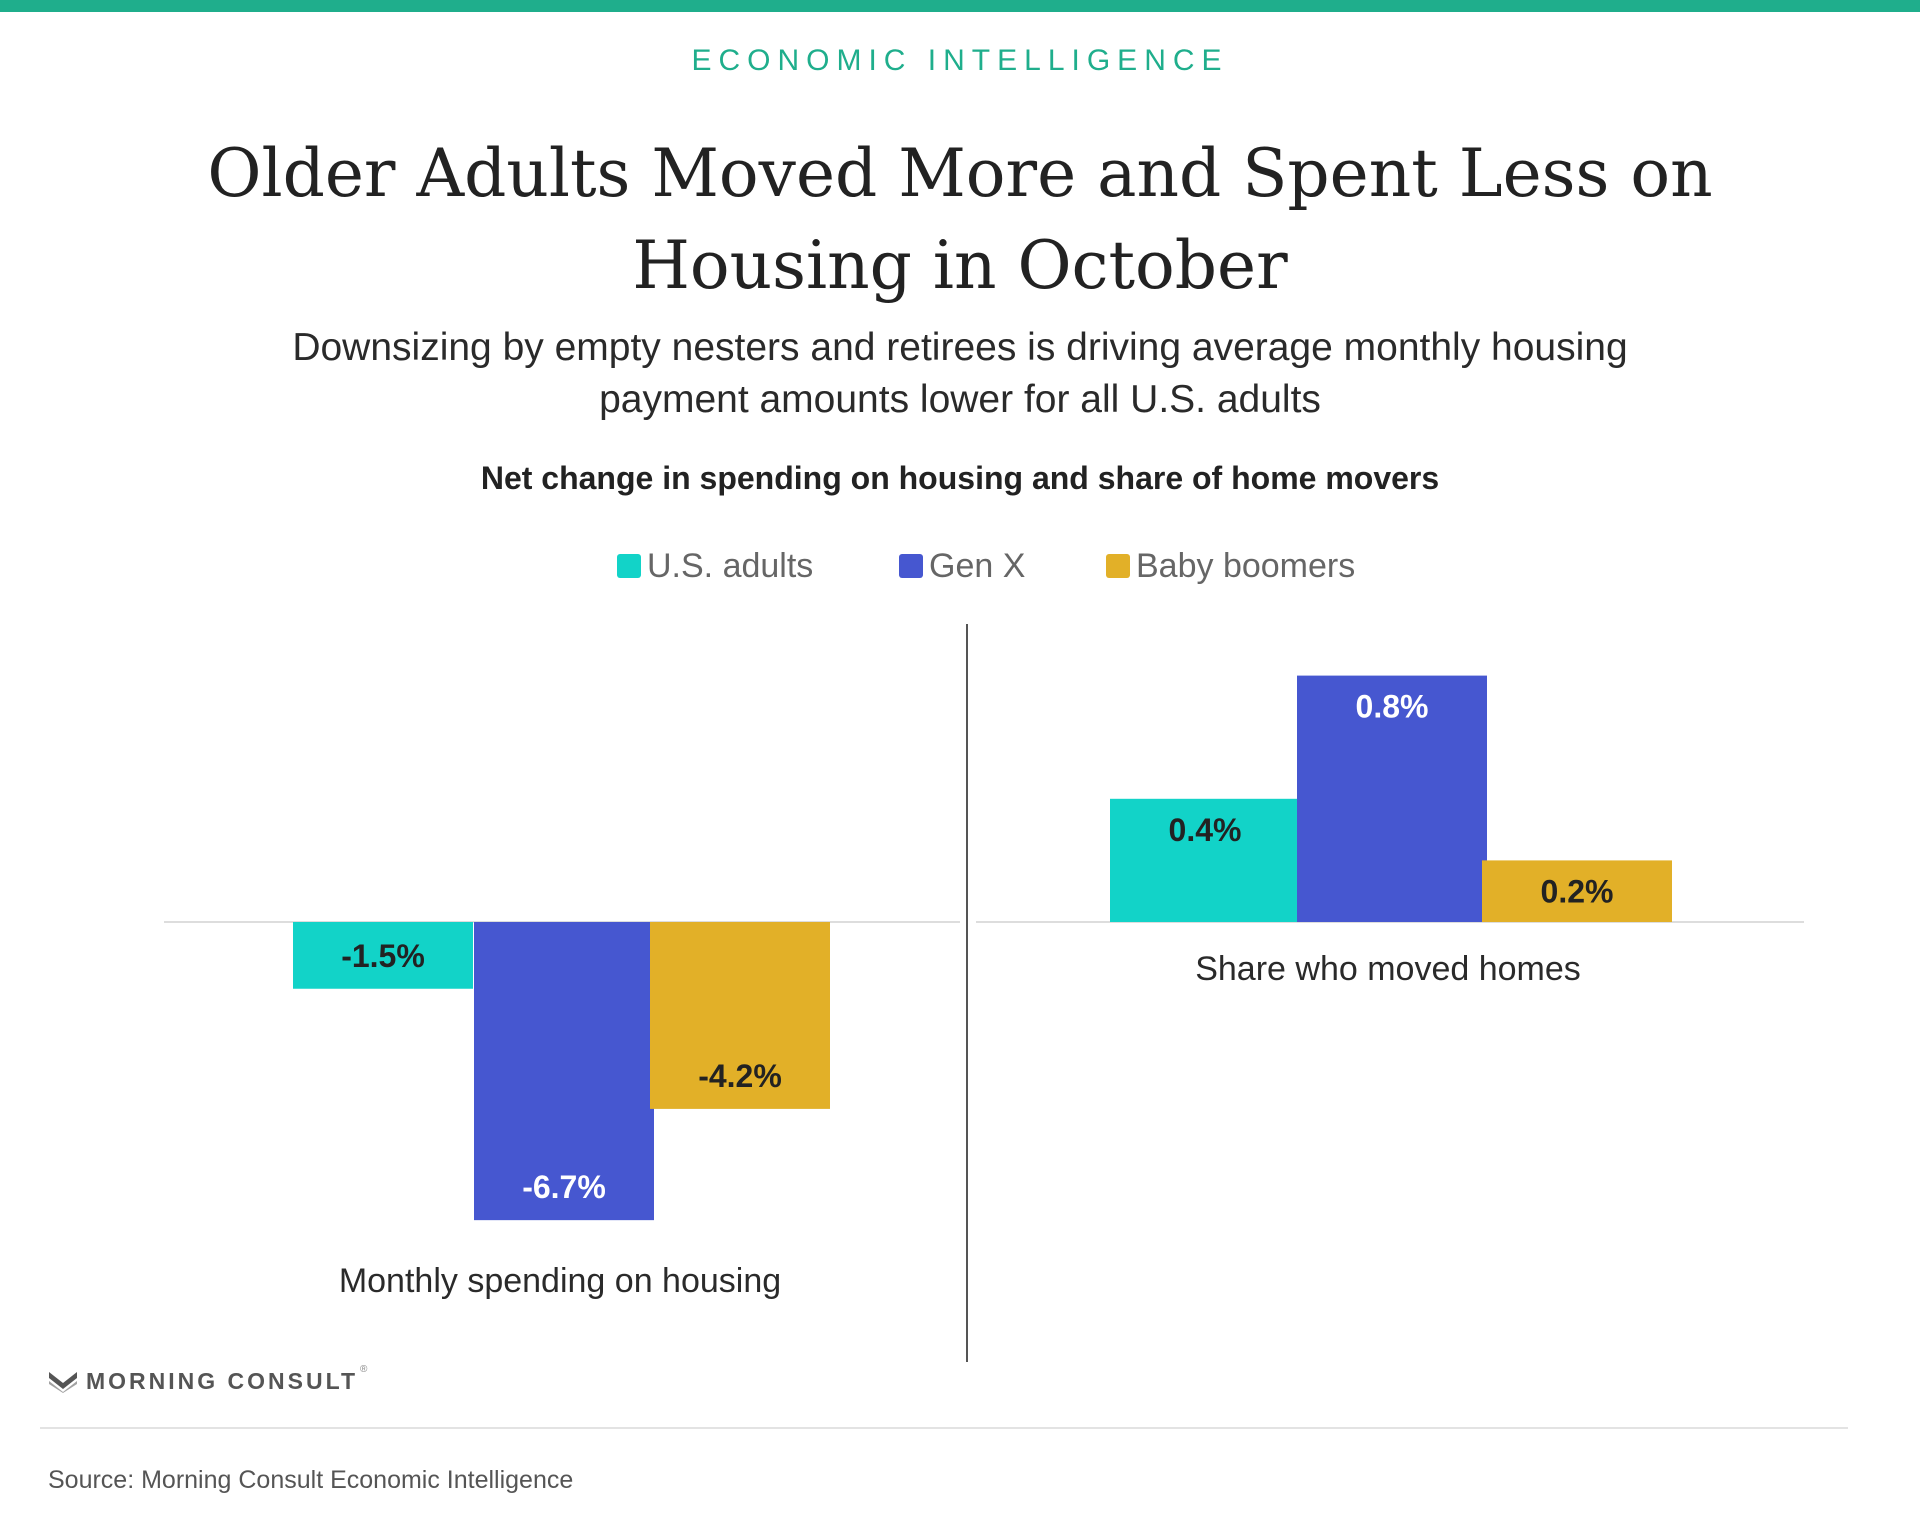 This screenshot has width=1920, height=1536. I want to click on morning-consult-mark-icon, so click(63, 1382).